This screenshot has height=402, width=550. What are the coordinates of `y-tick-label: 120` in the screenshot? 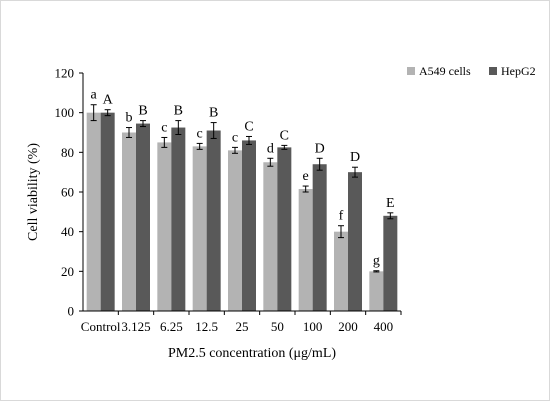 It's located at (65, 73).